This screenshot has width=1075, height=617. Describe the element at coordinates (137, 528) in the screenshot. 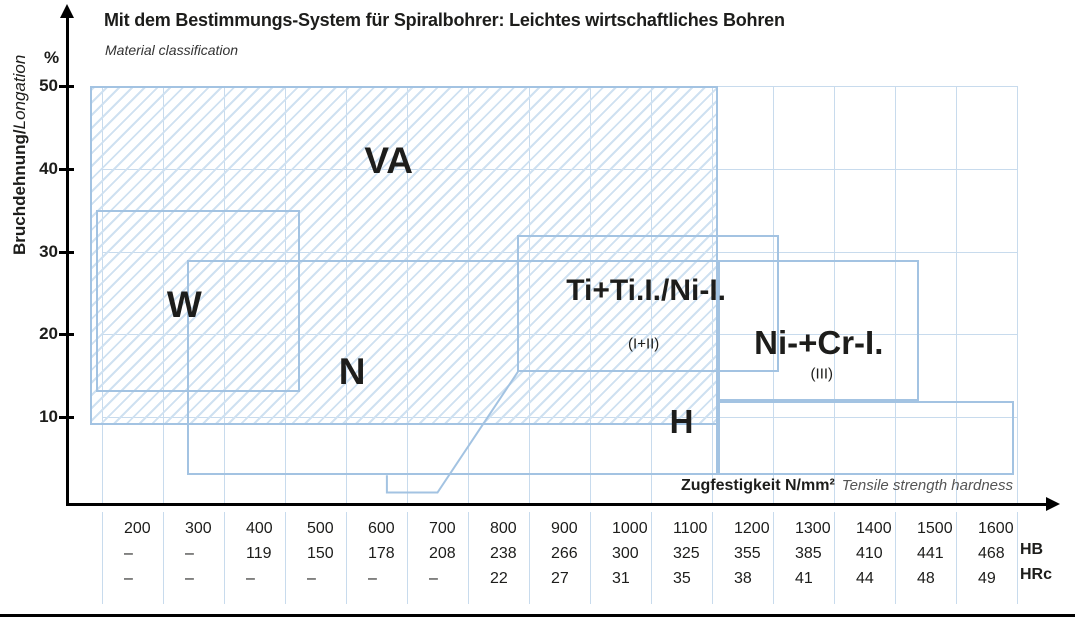

I see `table-cell-tensile: 200` at that location.